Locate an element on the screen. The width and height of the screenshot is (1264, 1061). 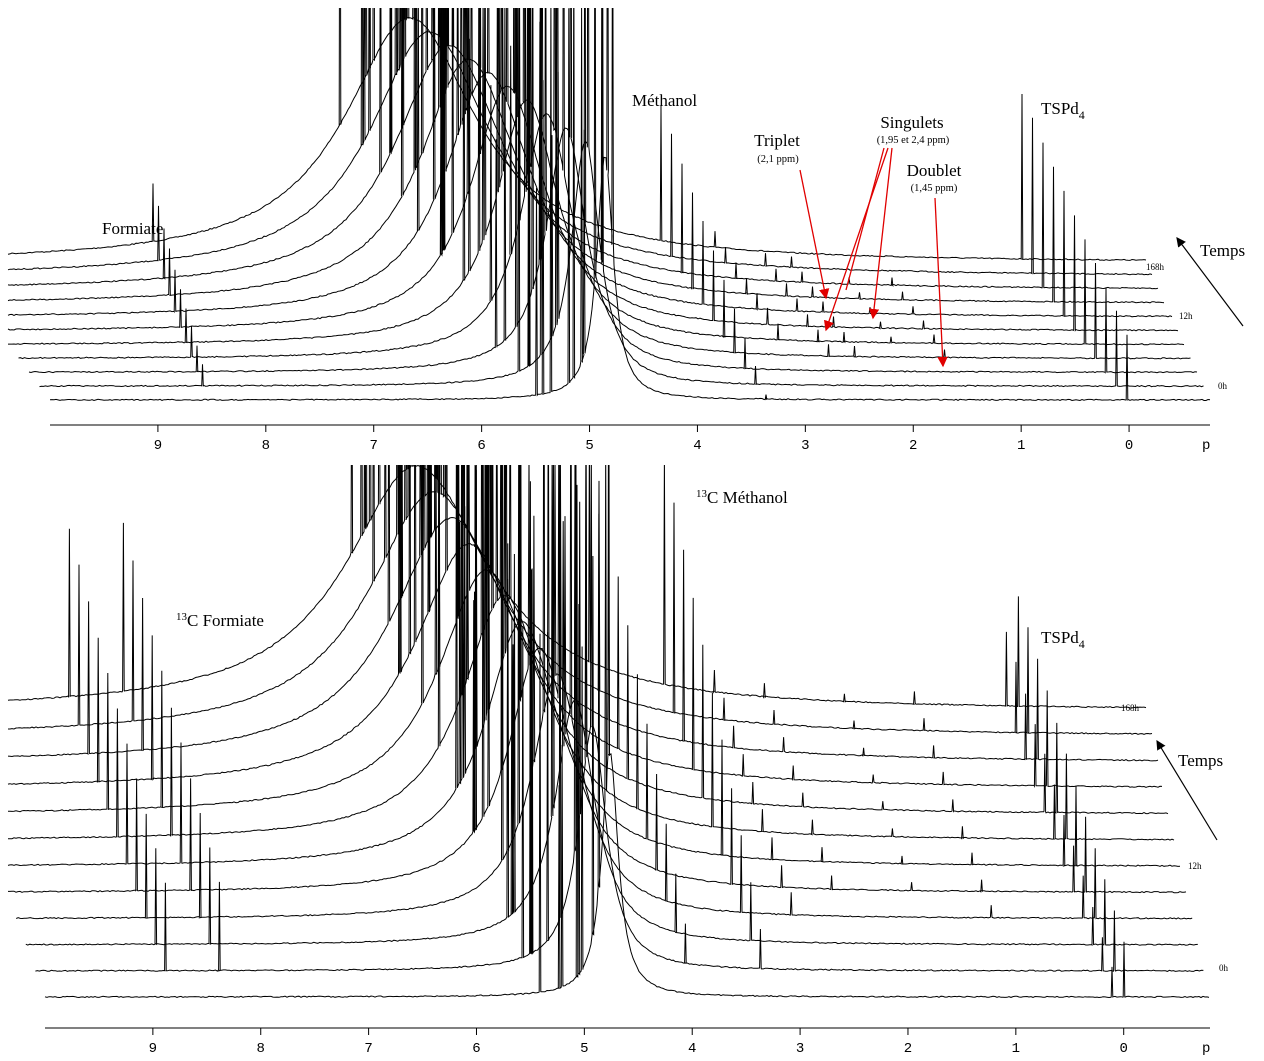
annotation-text: C Formiate is located at coordinates (225, 620).